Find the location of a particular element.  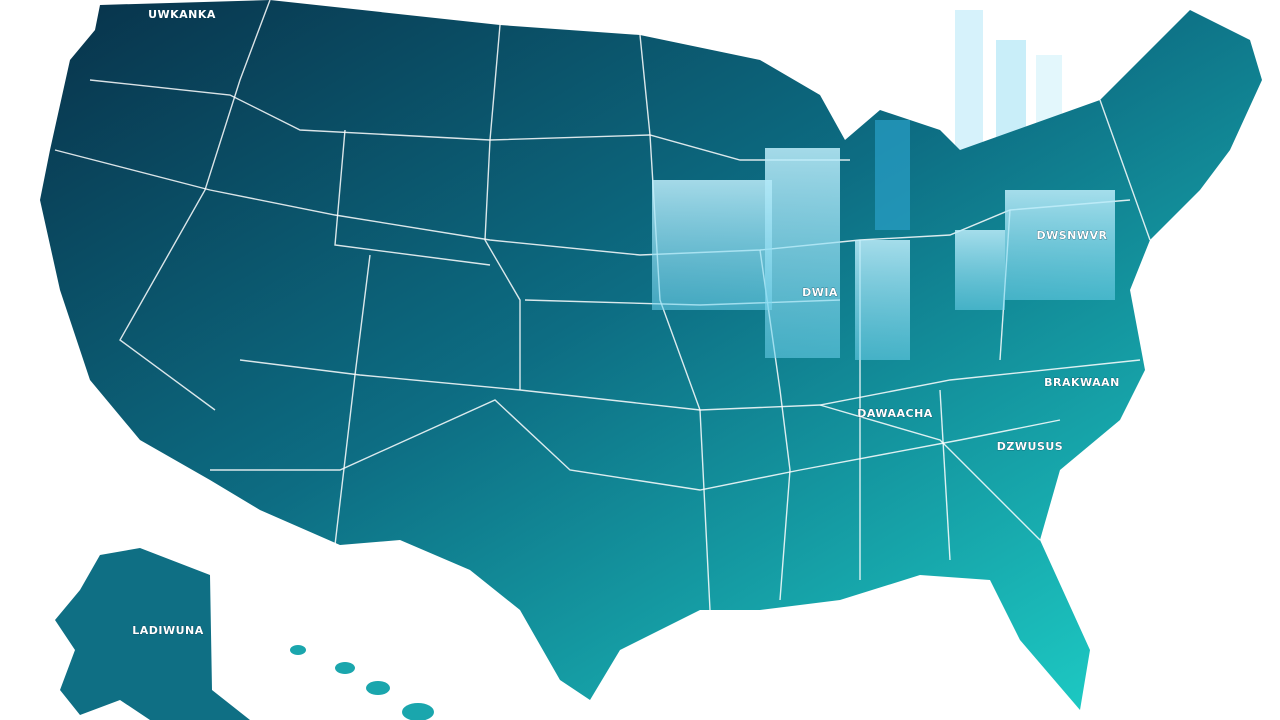

map-label: BRAKWAAN is located at coordinates (1082, 382).